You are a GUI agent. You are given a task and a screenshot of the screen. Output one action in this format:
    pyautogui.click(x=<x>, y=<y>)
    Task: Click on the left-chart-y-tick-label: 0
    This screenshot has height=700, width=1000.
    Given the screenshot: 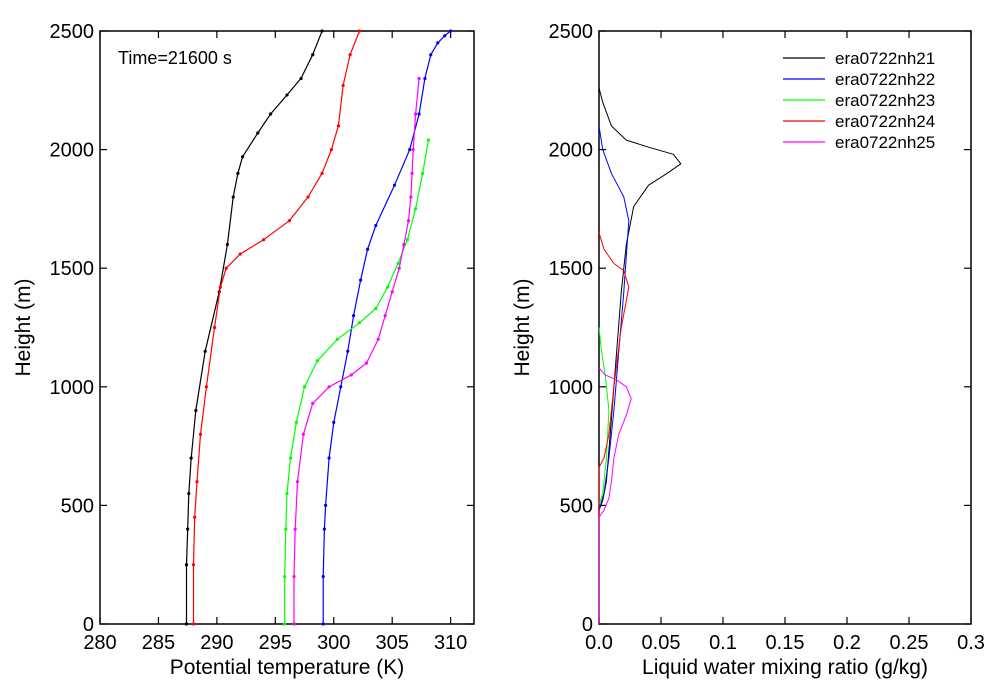 What is the action you would take?
    pyautogui.click(x=88, y=625)
    